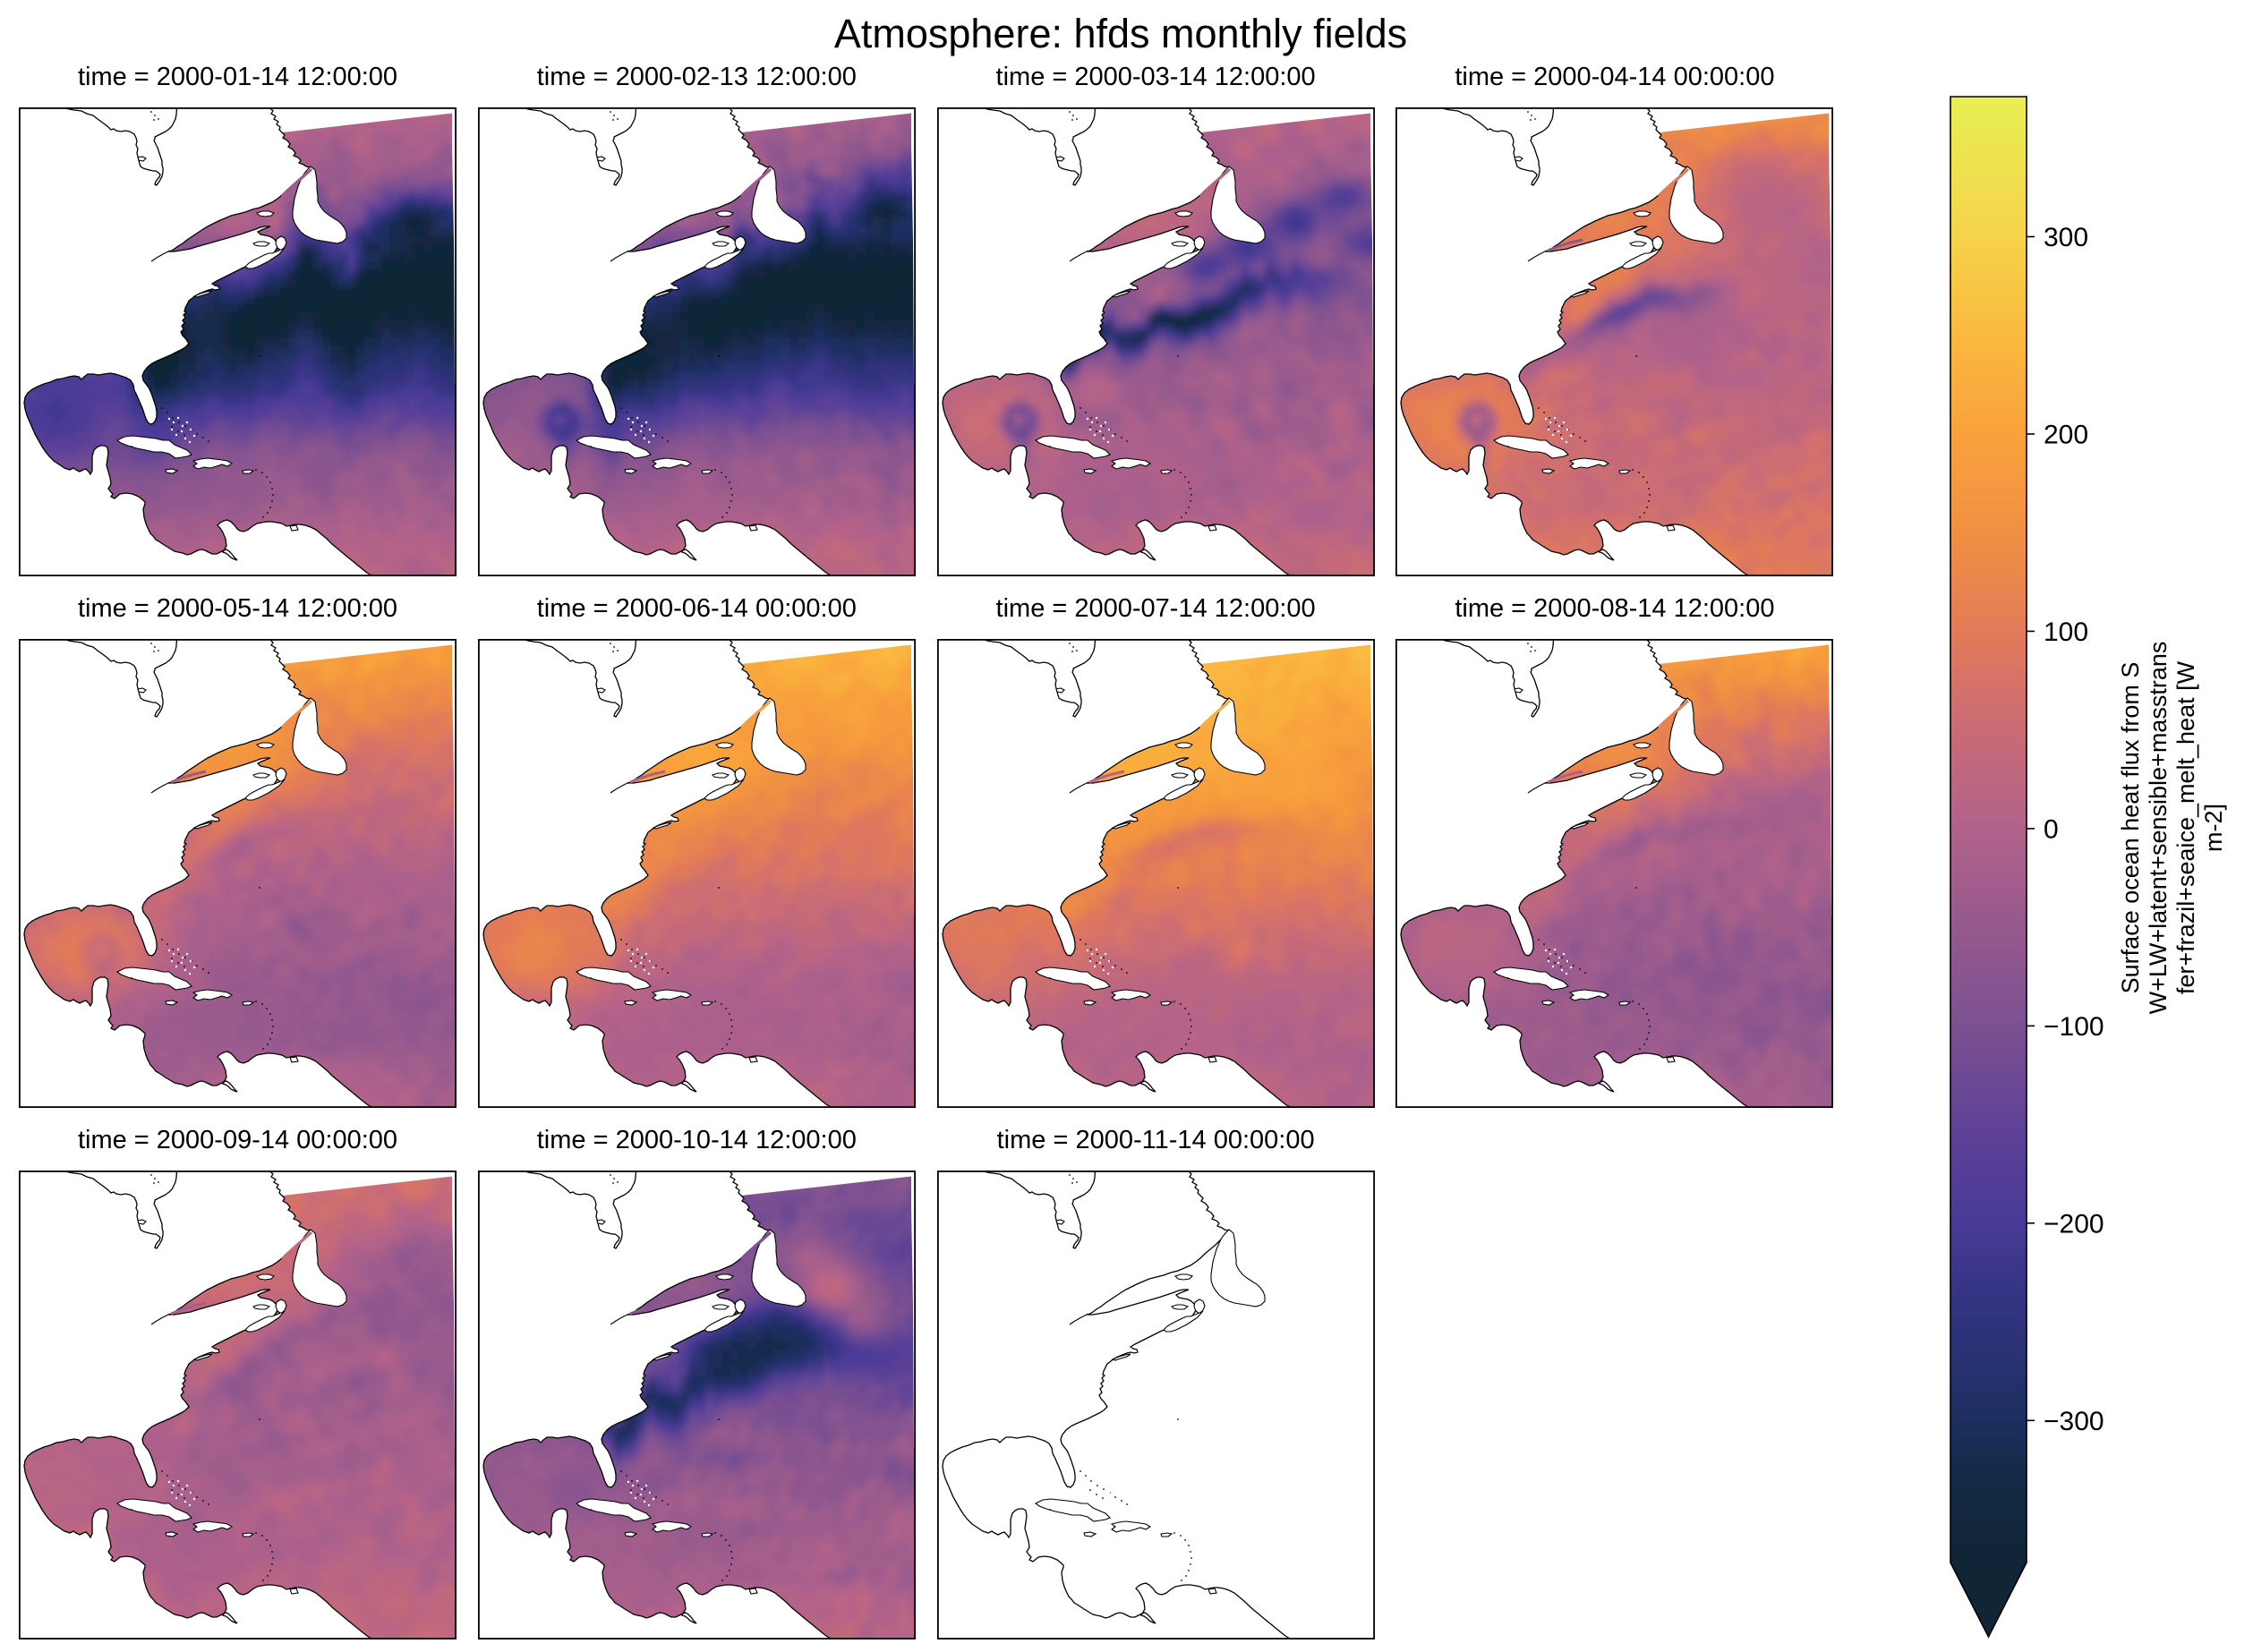 The width and height of the screenshot is (2253, 1652). What do you see at coordinates (2185, 827) in the screenshot?
I see `svg-text: fer+frazil+seaice_melt_heat [W` at bounding box center [2185, 827].